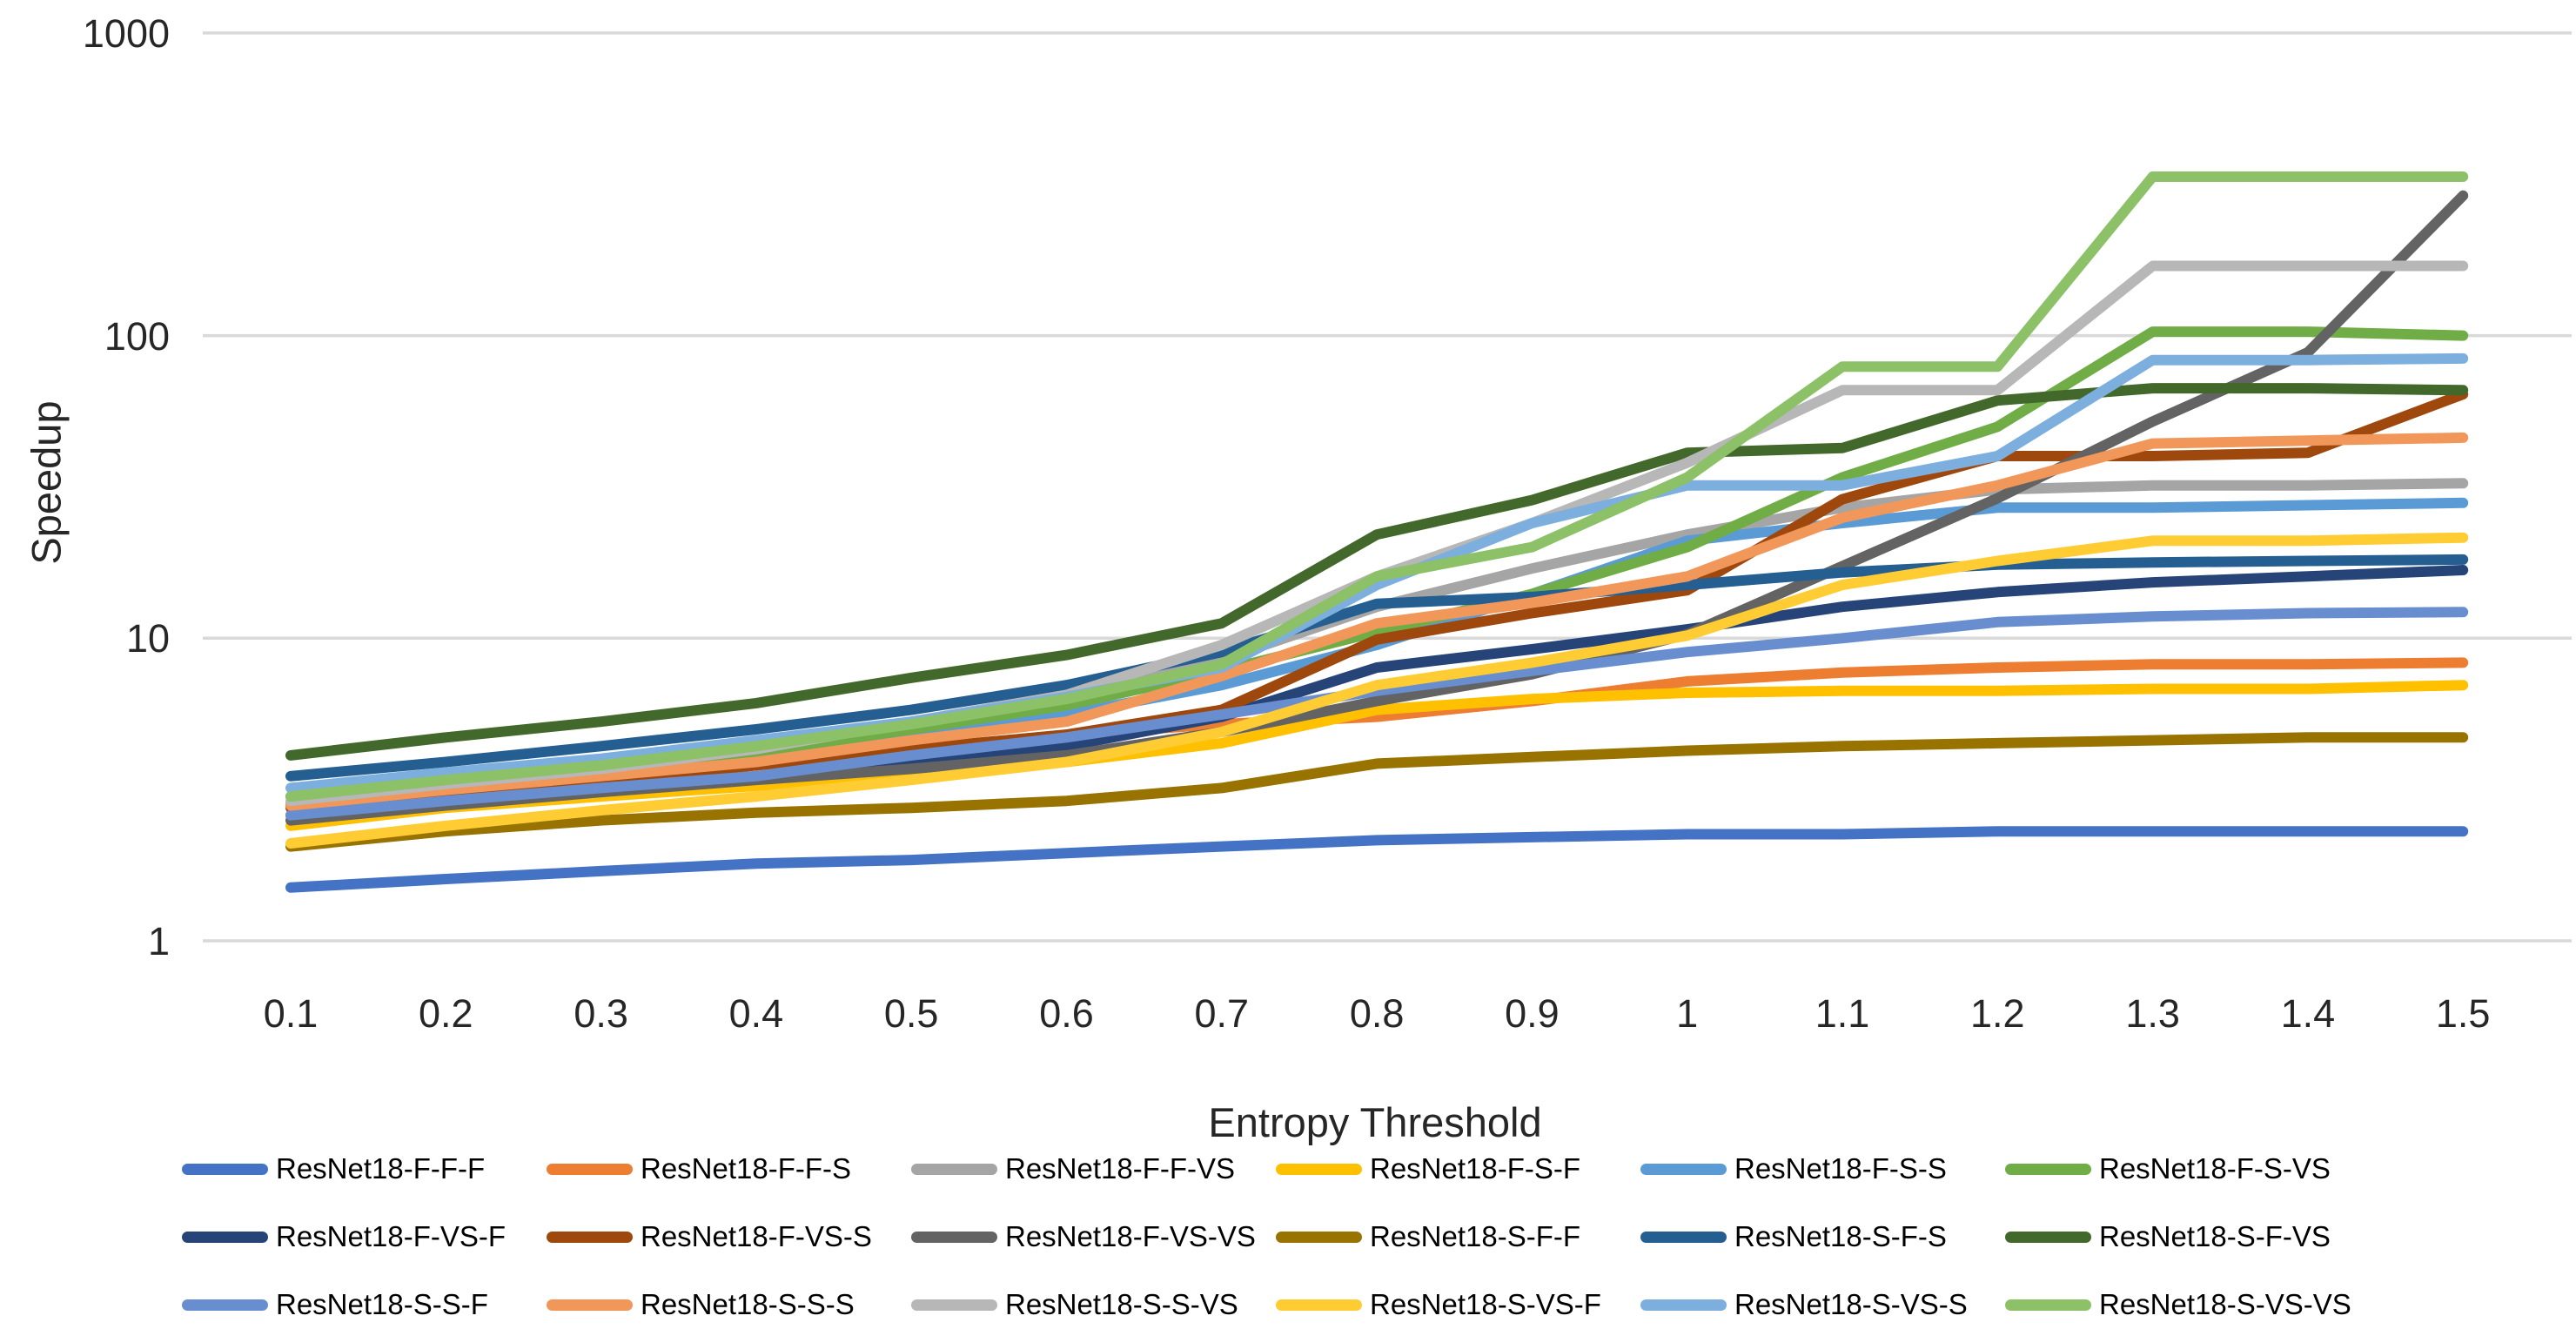 The image size is (2576, 1329). I want to click on x-tick-label-0.2: 0.2, so click(446, 1014).